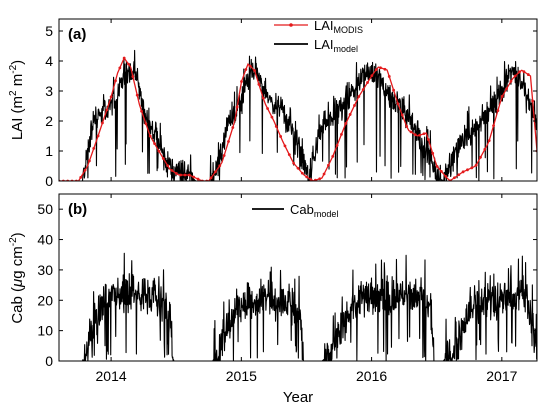 The image size is (550, 408). What do you see at coordinates (45, 331) in the screenshot?
I see `y-tick-label: 10` at bounding box center [45, 331].